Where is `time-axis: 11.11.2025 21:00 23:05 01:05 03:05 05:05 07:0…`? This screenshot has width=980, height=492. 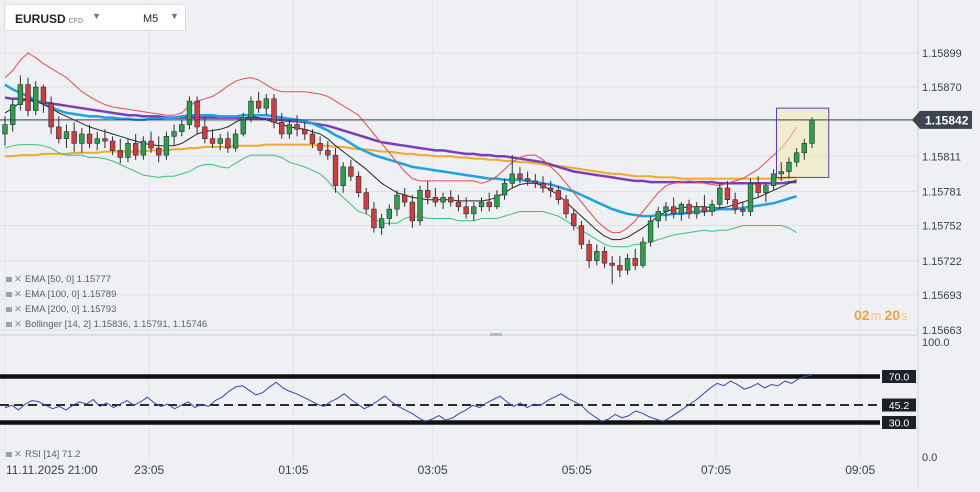 time-axis: 11.11.2025 21:00 23:05 01:05 03:05 05:05 07:0… is located at coordinates (441, 470).